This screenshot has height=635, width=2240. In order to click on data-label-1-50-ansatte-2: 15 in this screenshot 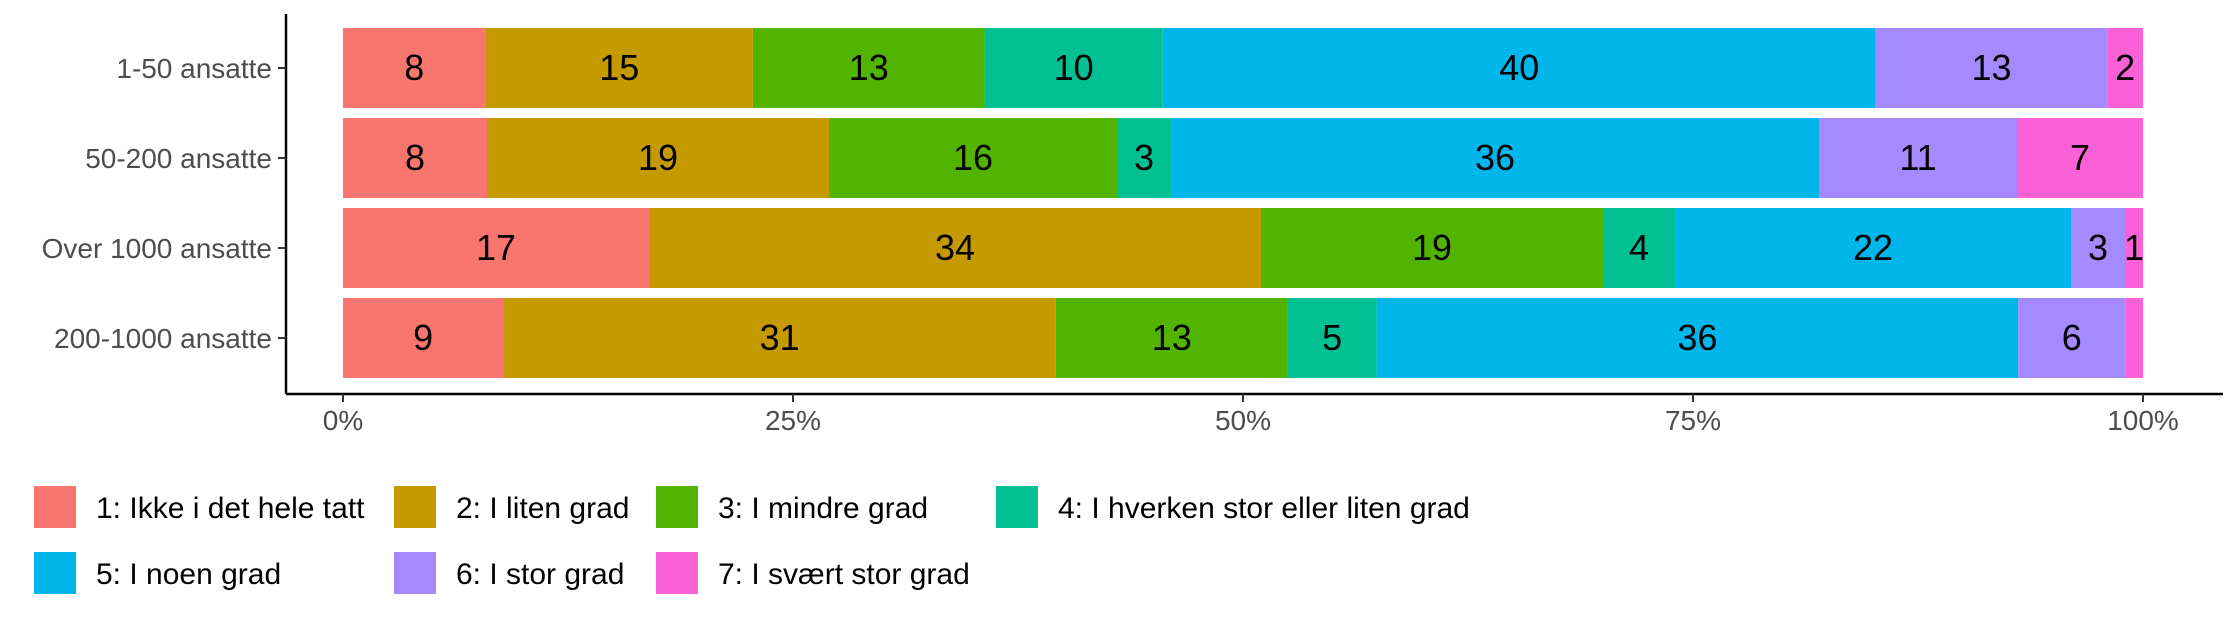, I will do `click(619, 67)`.